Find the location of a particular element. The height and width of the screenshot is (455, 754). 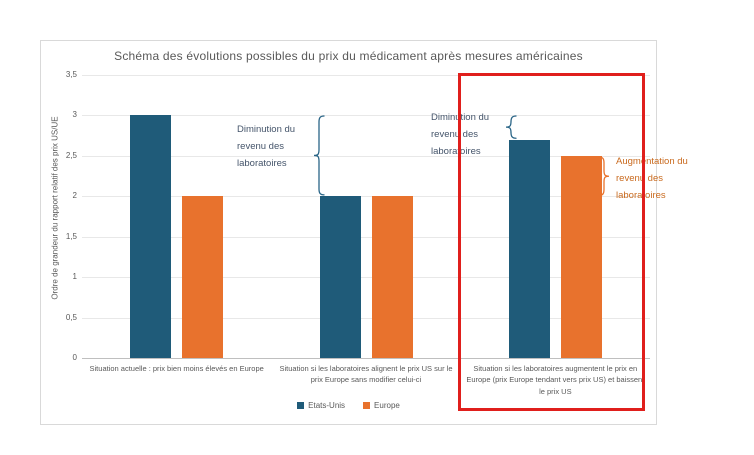

legend-item-europe: Europe is located at coordinates (381, 405).